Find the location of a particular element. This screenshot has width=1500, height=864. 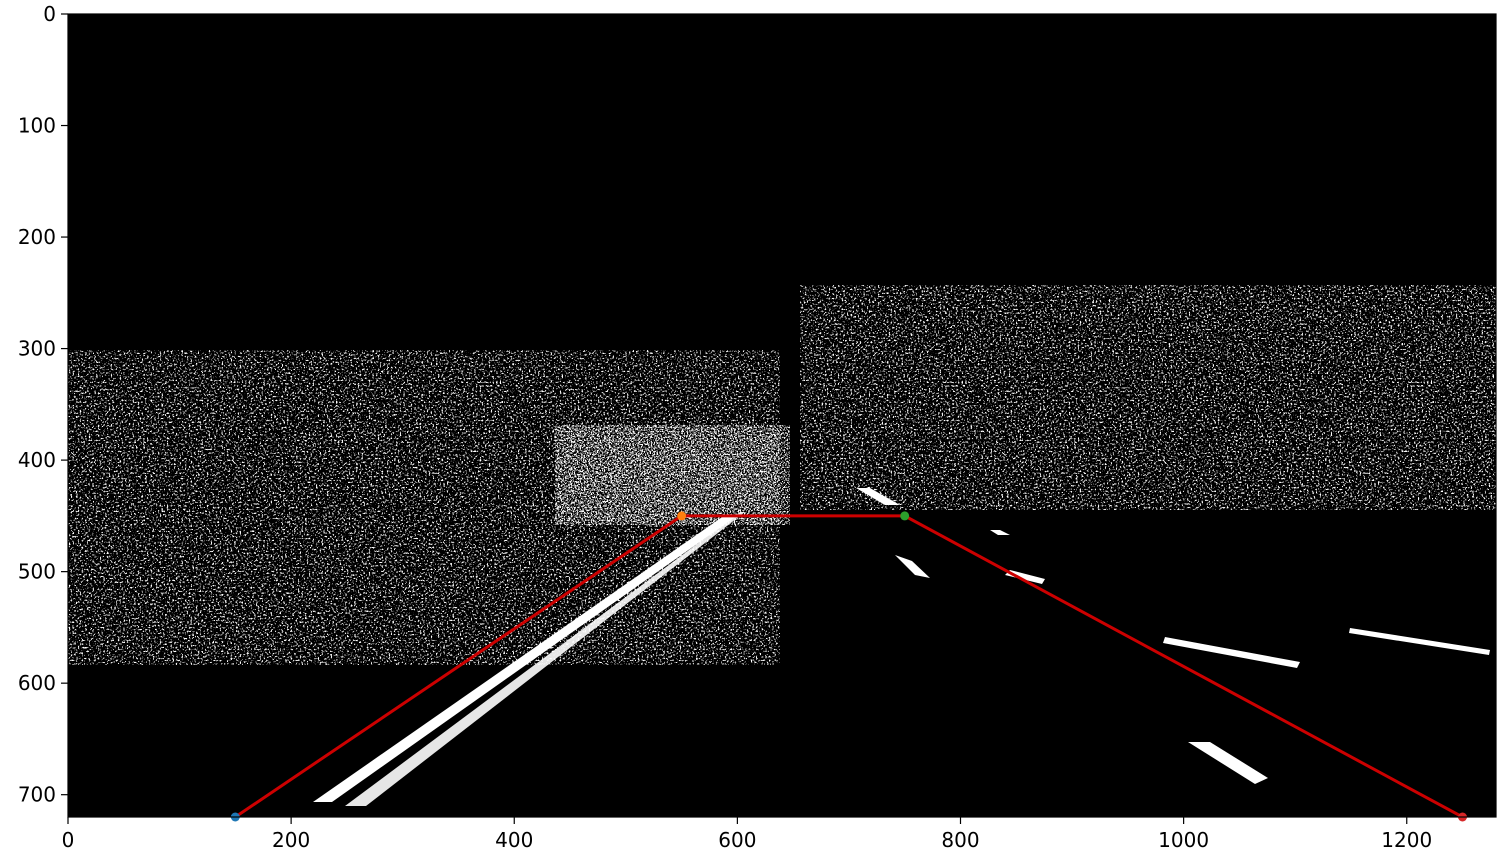

x-tick-label: 1200 is located at coordinates (1406, 840).